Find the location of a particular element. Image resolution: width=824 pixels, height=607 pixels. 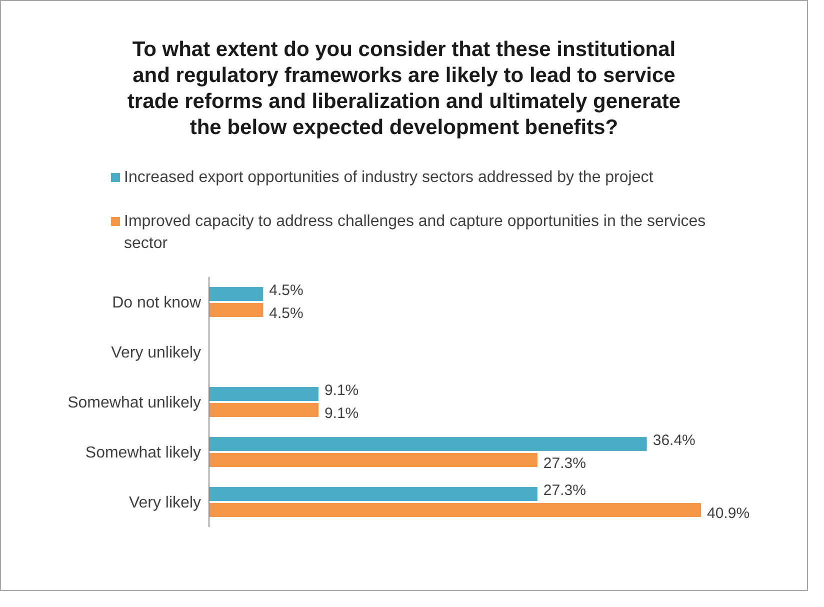

y-tick-label: Do not know is located at coordinates (157, 303).